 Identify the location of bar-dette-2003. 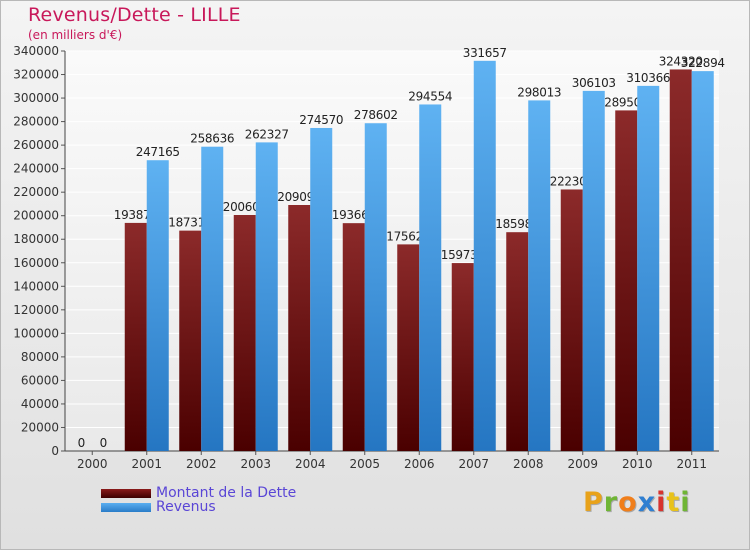
(244, 333).